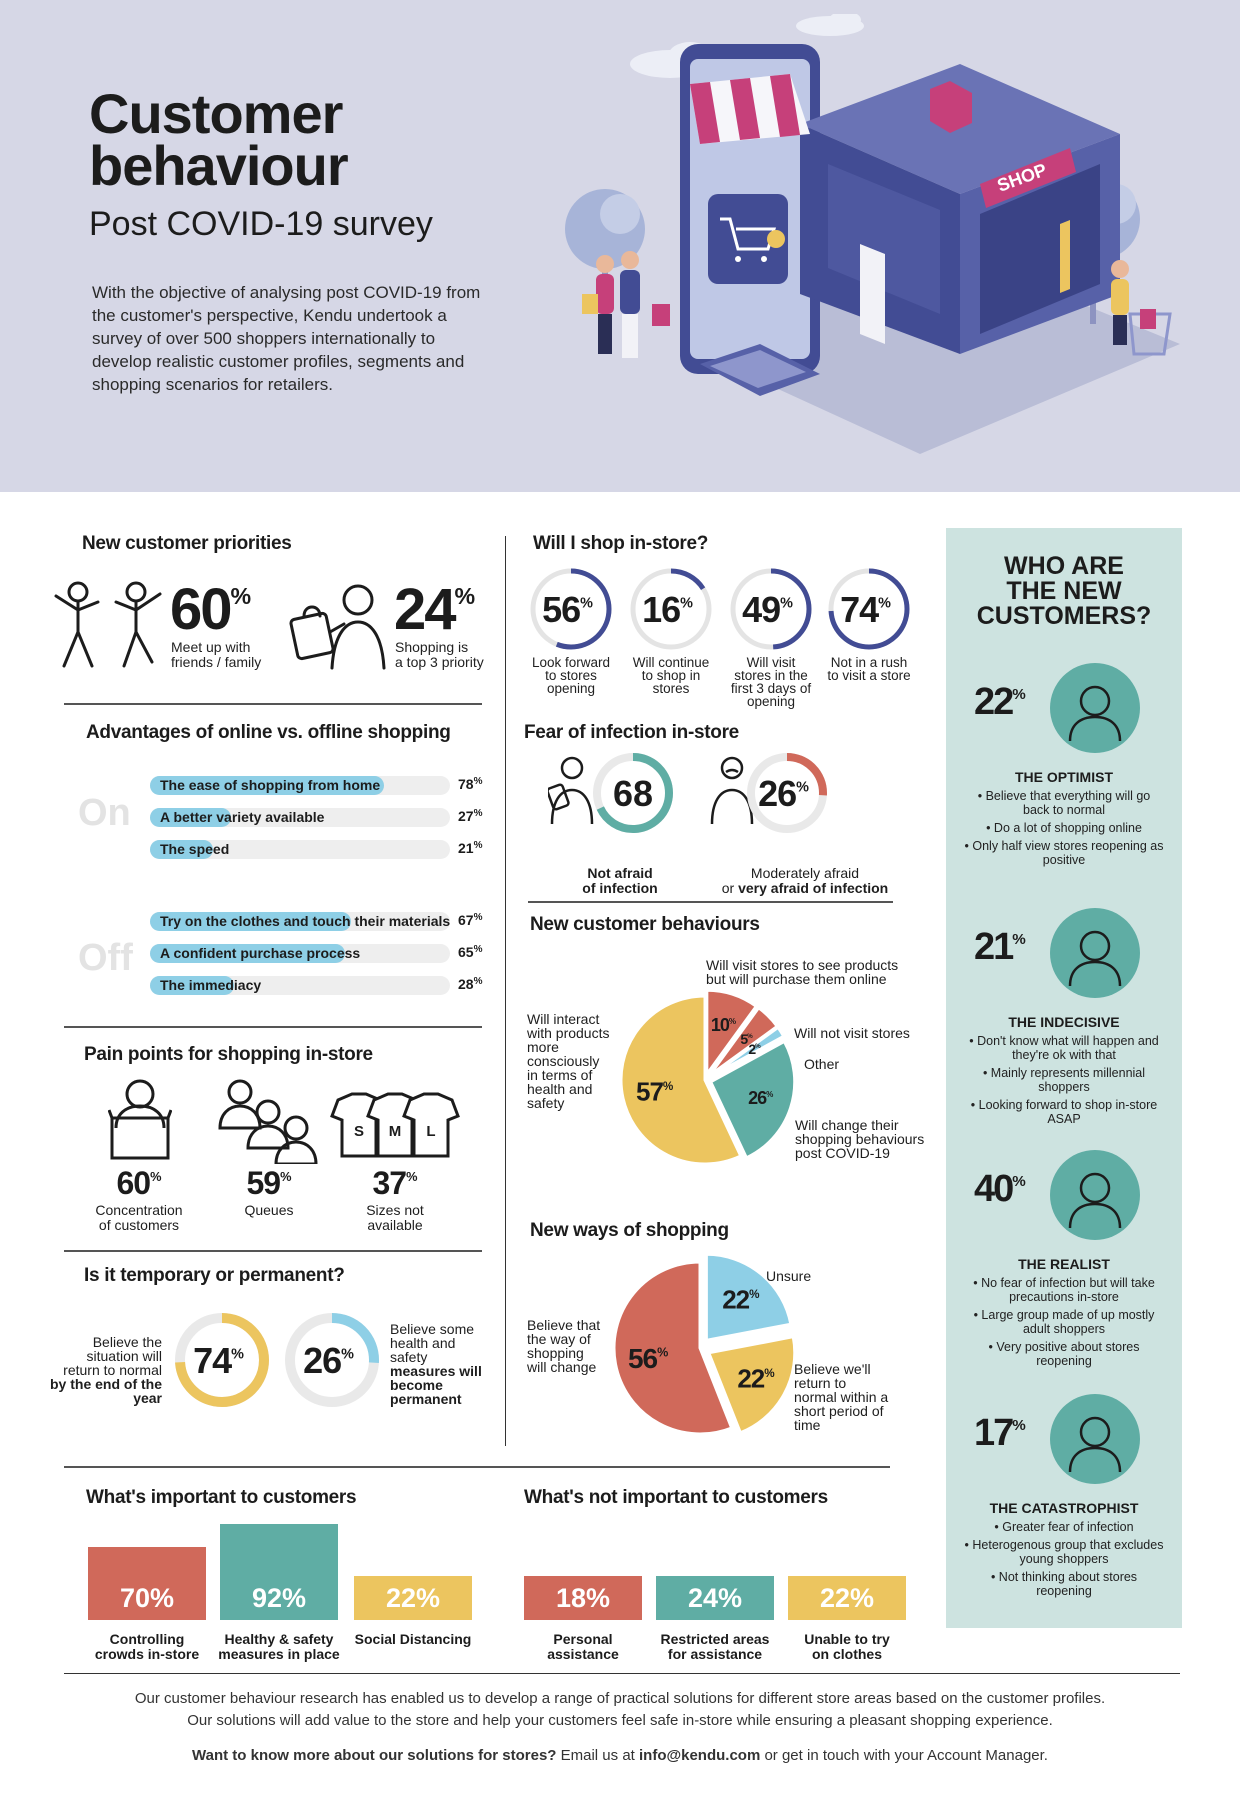 The height and width of the screenshot is (1805, 1240). What do you see at coordinates (1064, 1022) in the screenshot?
I see `profile-name: THE INDECISIVE` at bounding box center [1064, 1022].